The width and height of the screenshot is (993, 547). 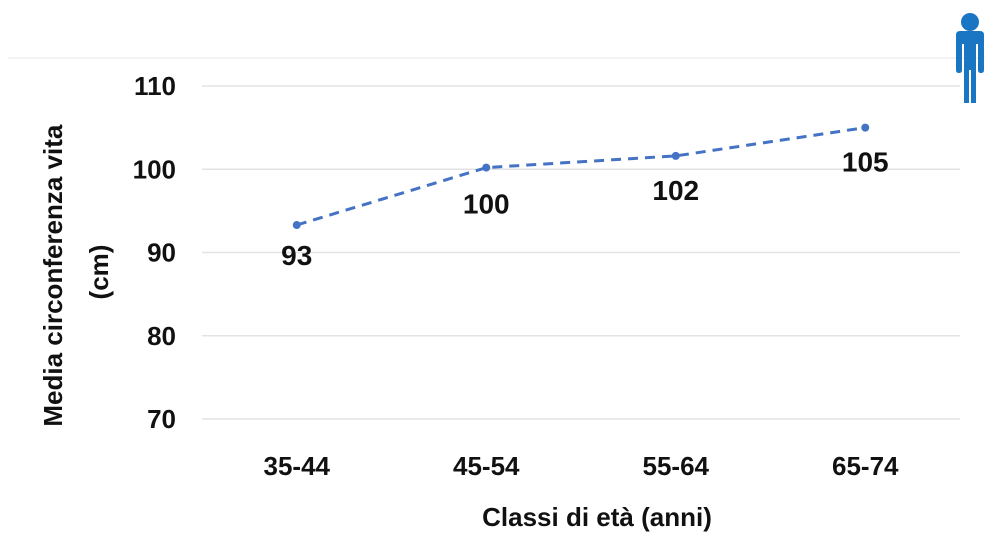 What do you see at coordinates (865, 466) in the screenshot?
I see `x-tick-label: 65-74` at bounding box center [865, 466].